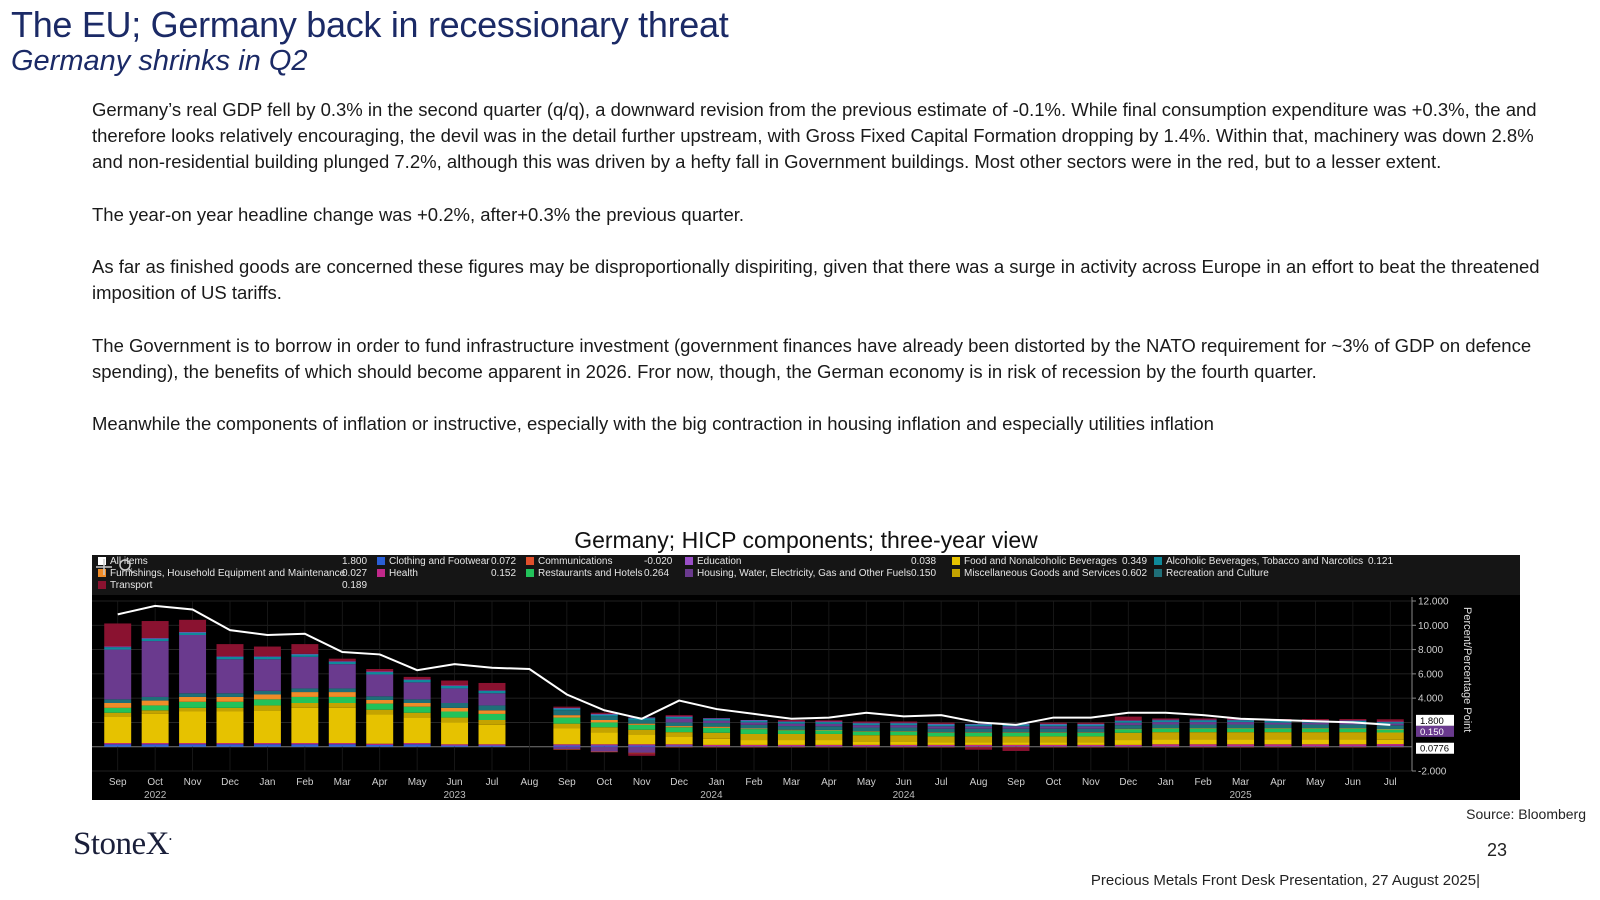 This screenshot has width=1600, height=900. What do you see at coordinates (1211, 573) in the screenshot?
I see `legend-recreation: Recreation and Culture` at bounding box center [1211, 573].